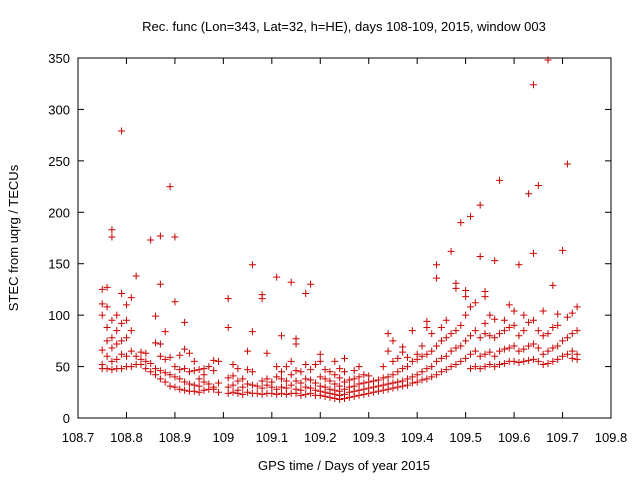 This screenshot has width=640, height=480. Describe the element at coordinates (175, 437) in the screenshot. I see `x-tick-label: 108.9` at that location.